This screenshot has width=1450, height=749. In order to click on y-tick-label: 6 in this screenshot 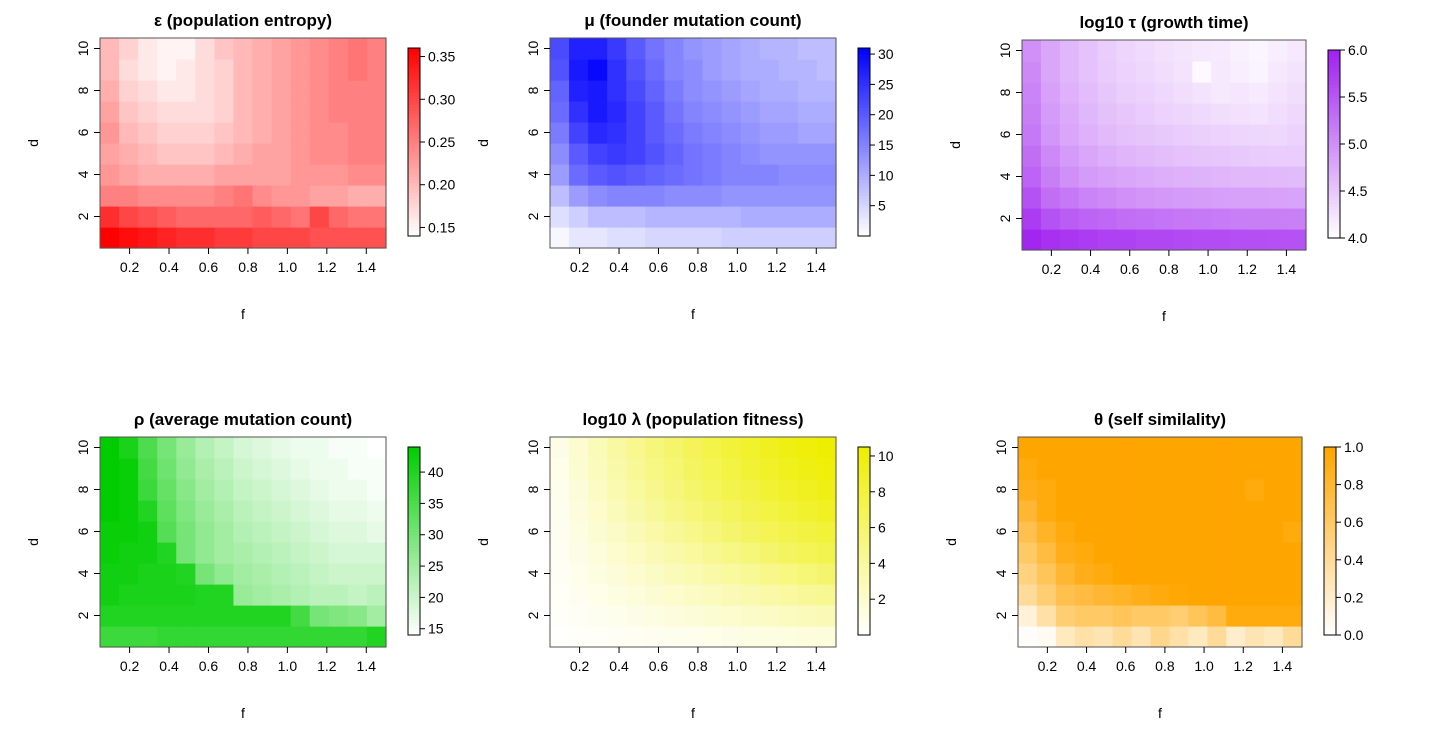, I will do `click(1001, 531)`.